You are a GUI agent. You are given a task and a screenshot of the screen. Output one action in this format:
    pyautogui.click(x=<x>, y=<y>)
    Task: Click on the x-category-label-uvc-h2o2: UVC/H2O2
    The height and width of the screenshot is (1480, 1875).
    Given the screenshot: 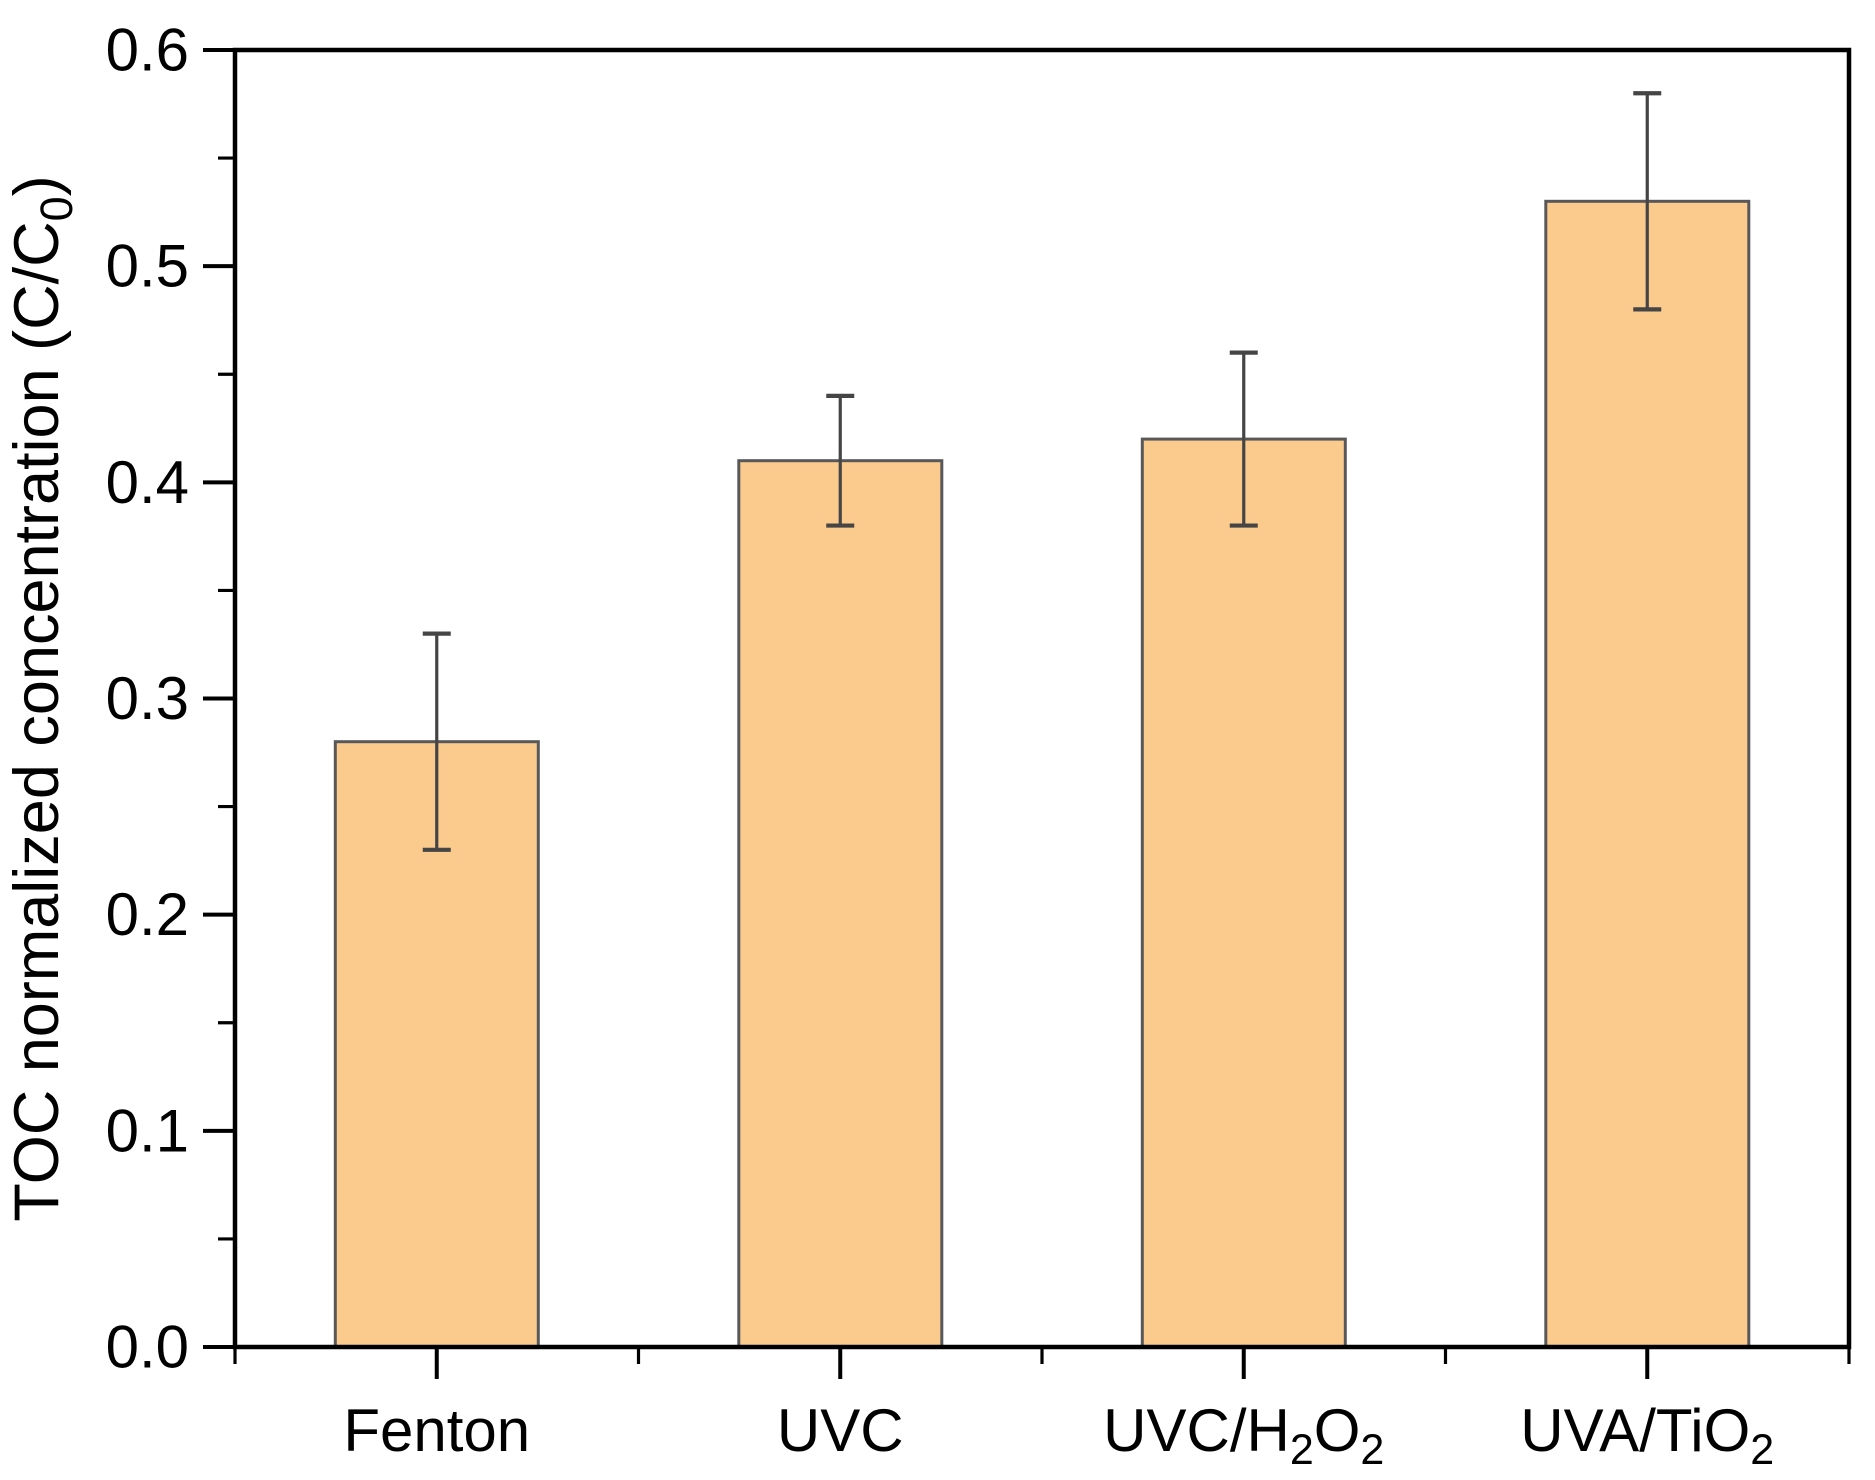 What is the action you would take?
    pyautogui.click(x=1243, y=1435)
    